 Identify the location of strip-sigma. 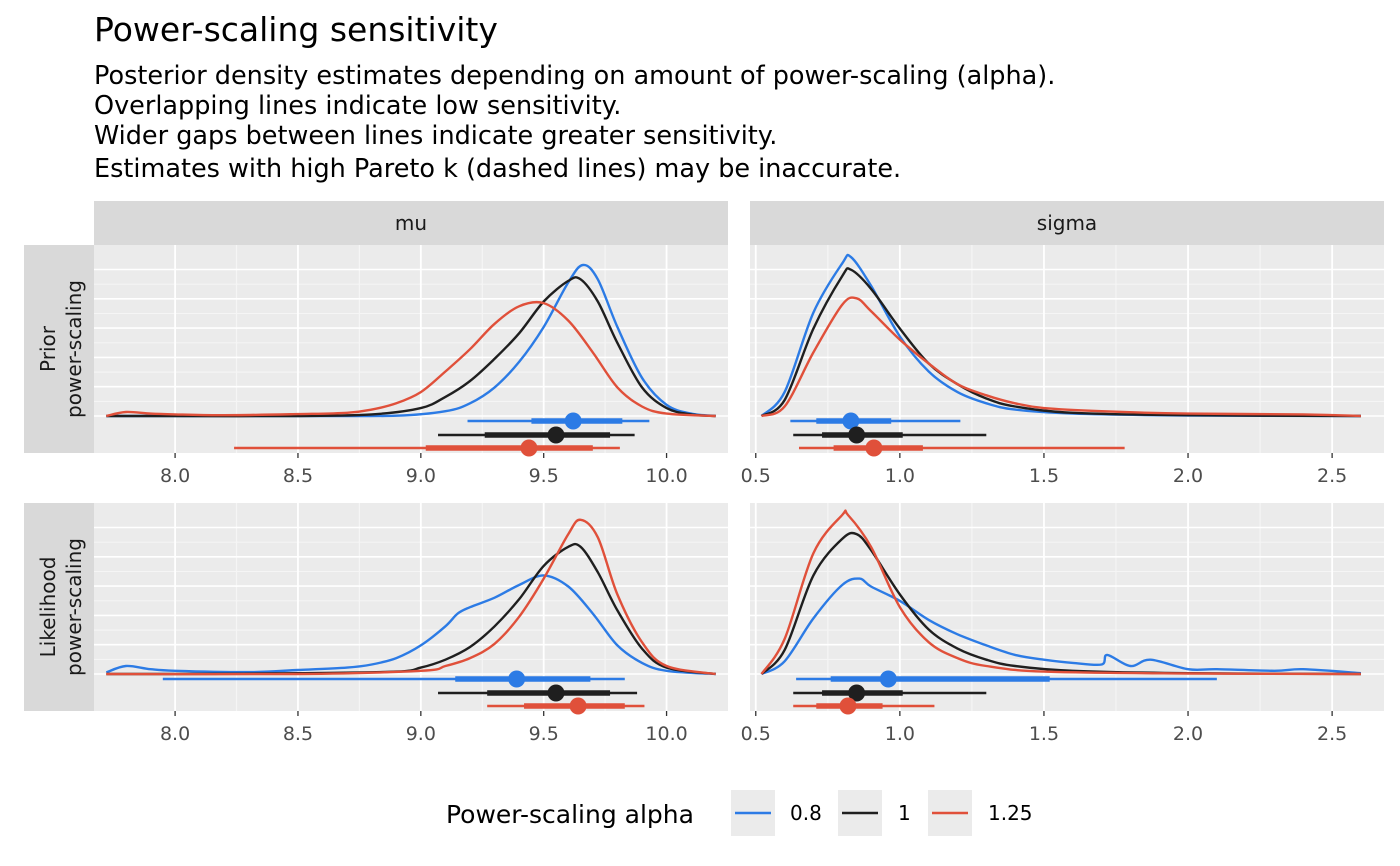
(1067, 223).